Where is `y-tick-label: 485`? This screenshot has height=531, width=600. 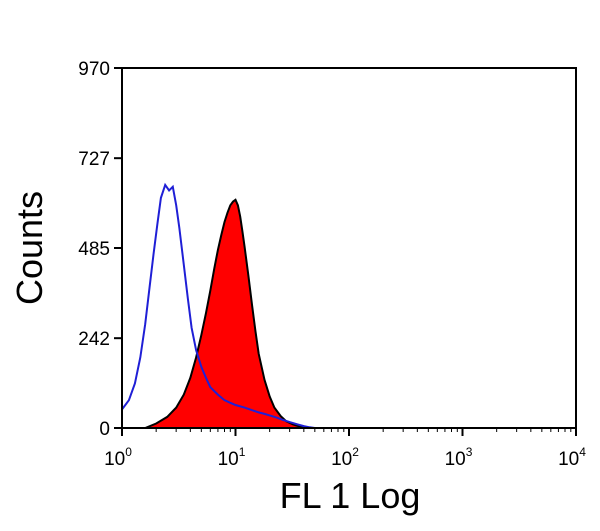 y-tick-label: 485 is located at coordinates (94, 249).